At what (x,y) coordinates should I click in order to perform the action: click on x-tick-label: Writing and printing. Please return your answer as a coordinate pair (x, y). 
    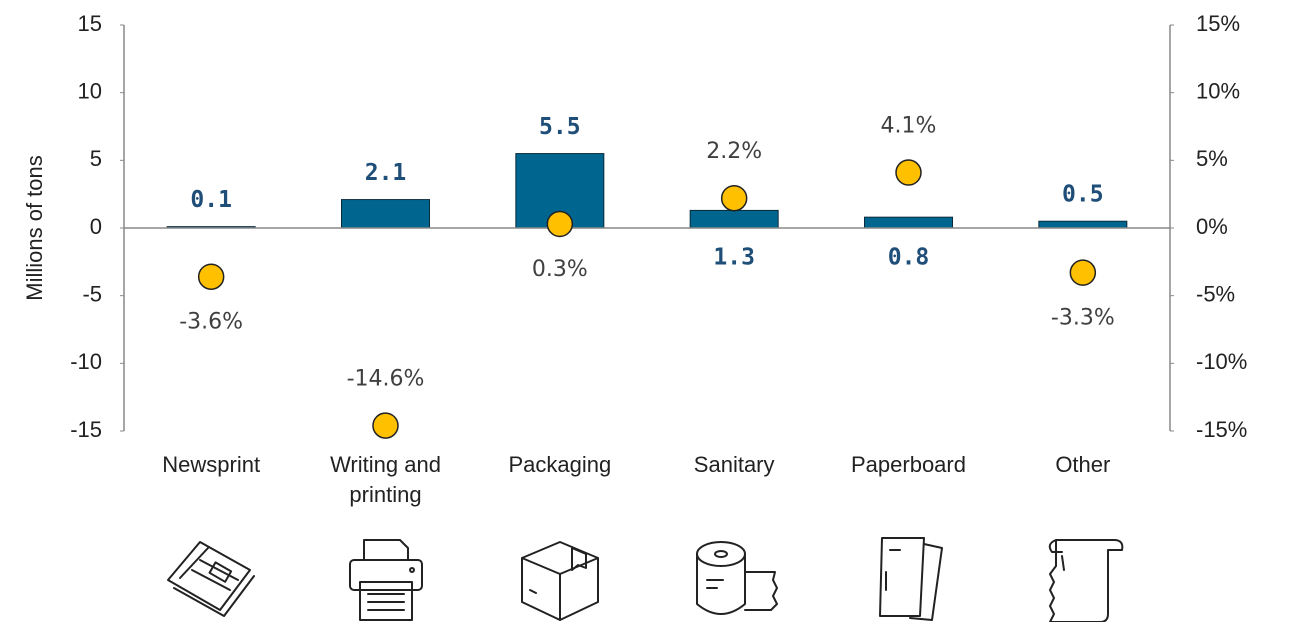
    Looking at the image, I should click on (385, 479).